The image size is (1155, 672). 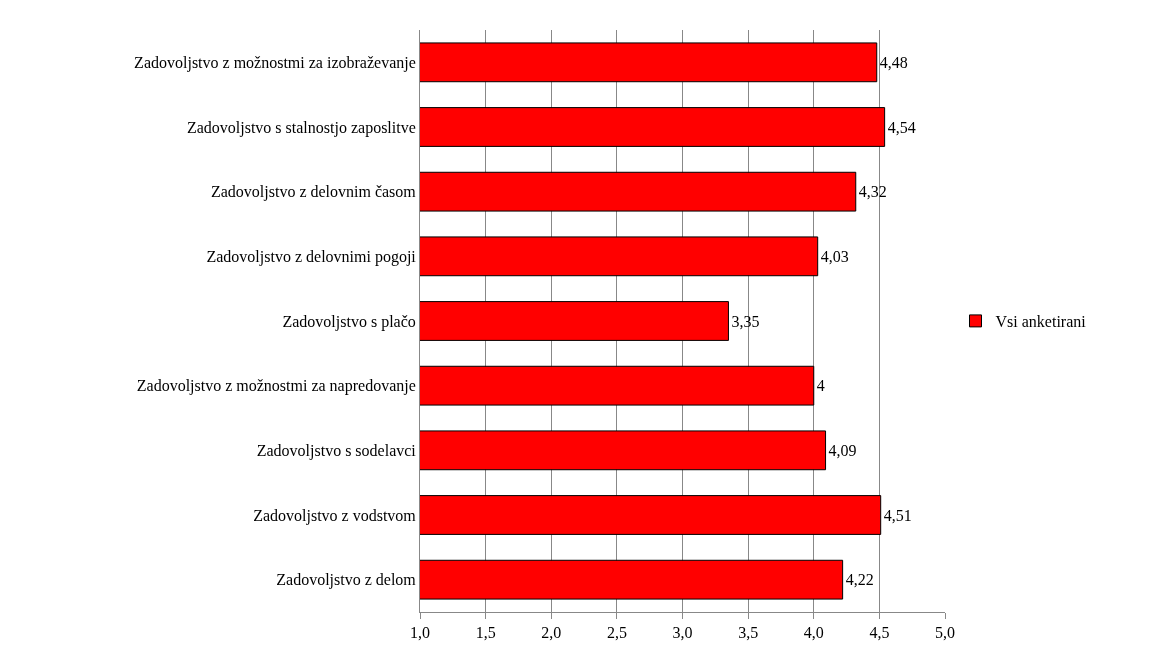 What do you see at coordinates (313, 192) in the screenshot?
I see `y-tick-label: Zadovoljstvo z delovnim časom` at bounding box center [313, 192].